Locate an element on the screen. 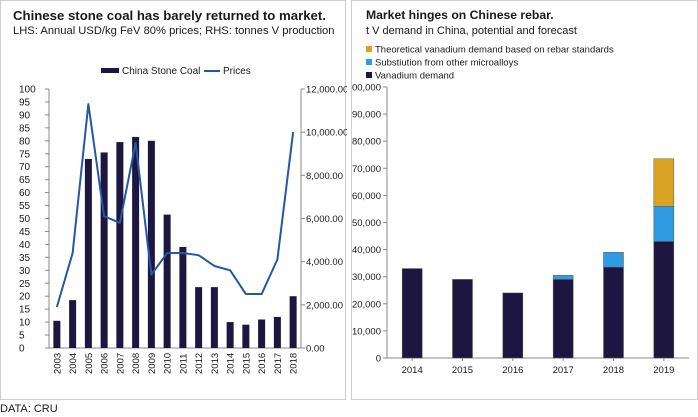 The width and height of the screenshot is (698, 417). x-tick-label: 2005 is located at coordinates (89, 363).